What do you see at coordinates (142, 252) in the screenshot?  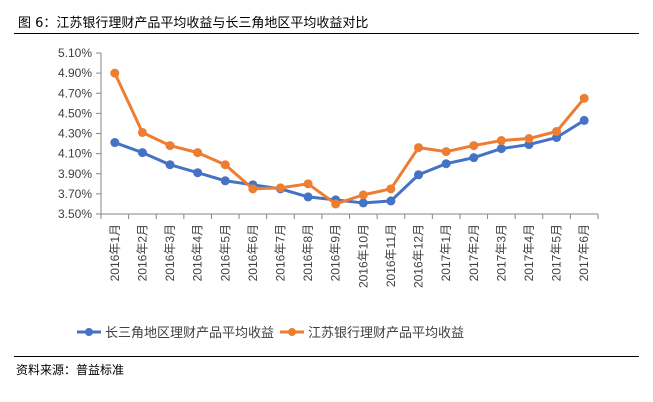 I see `x-tick-label: 2016年2月` at bounding box center [142, 252].